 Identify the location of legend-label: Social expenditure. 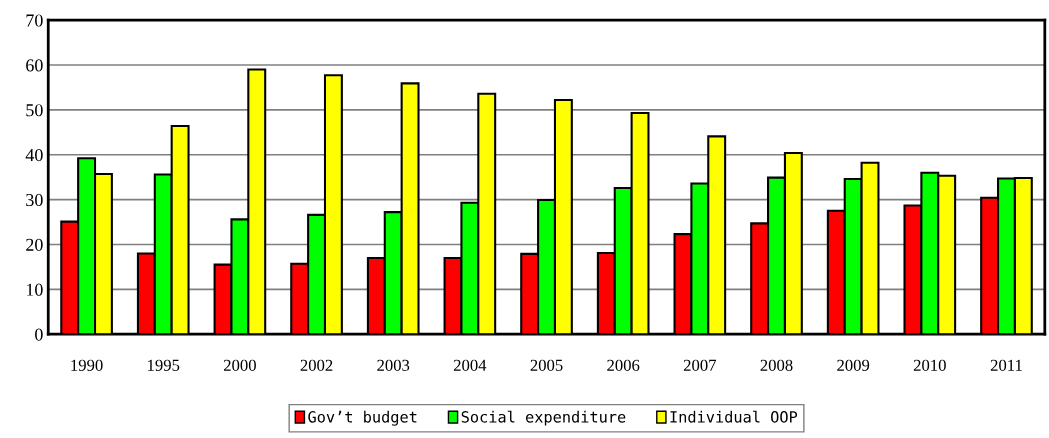
(543, 418).